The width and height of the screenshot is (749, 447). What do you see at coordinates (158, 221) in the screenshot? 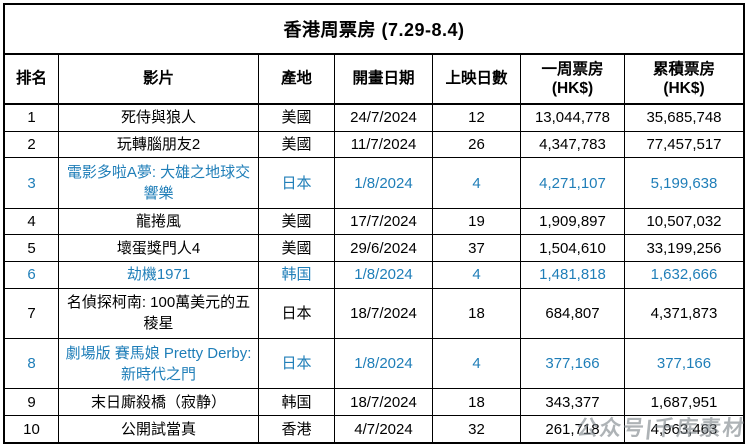
I see `film-title-cell: 龍捲風` at bounding box center [158, 221].